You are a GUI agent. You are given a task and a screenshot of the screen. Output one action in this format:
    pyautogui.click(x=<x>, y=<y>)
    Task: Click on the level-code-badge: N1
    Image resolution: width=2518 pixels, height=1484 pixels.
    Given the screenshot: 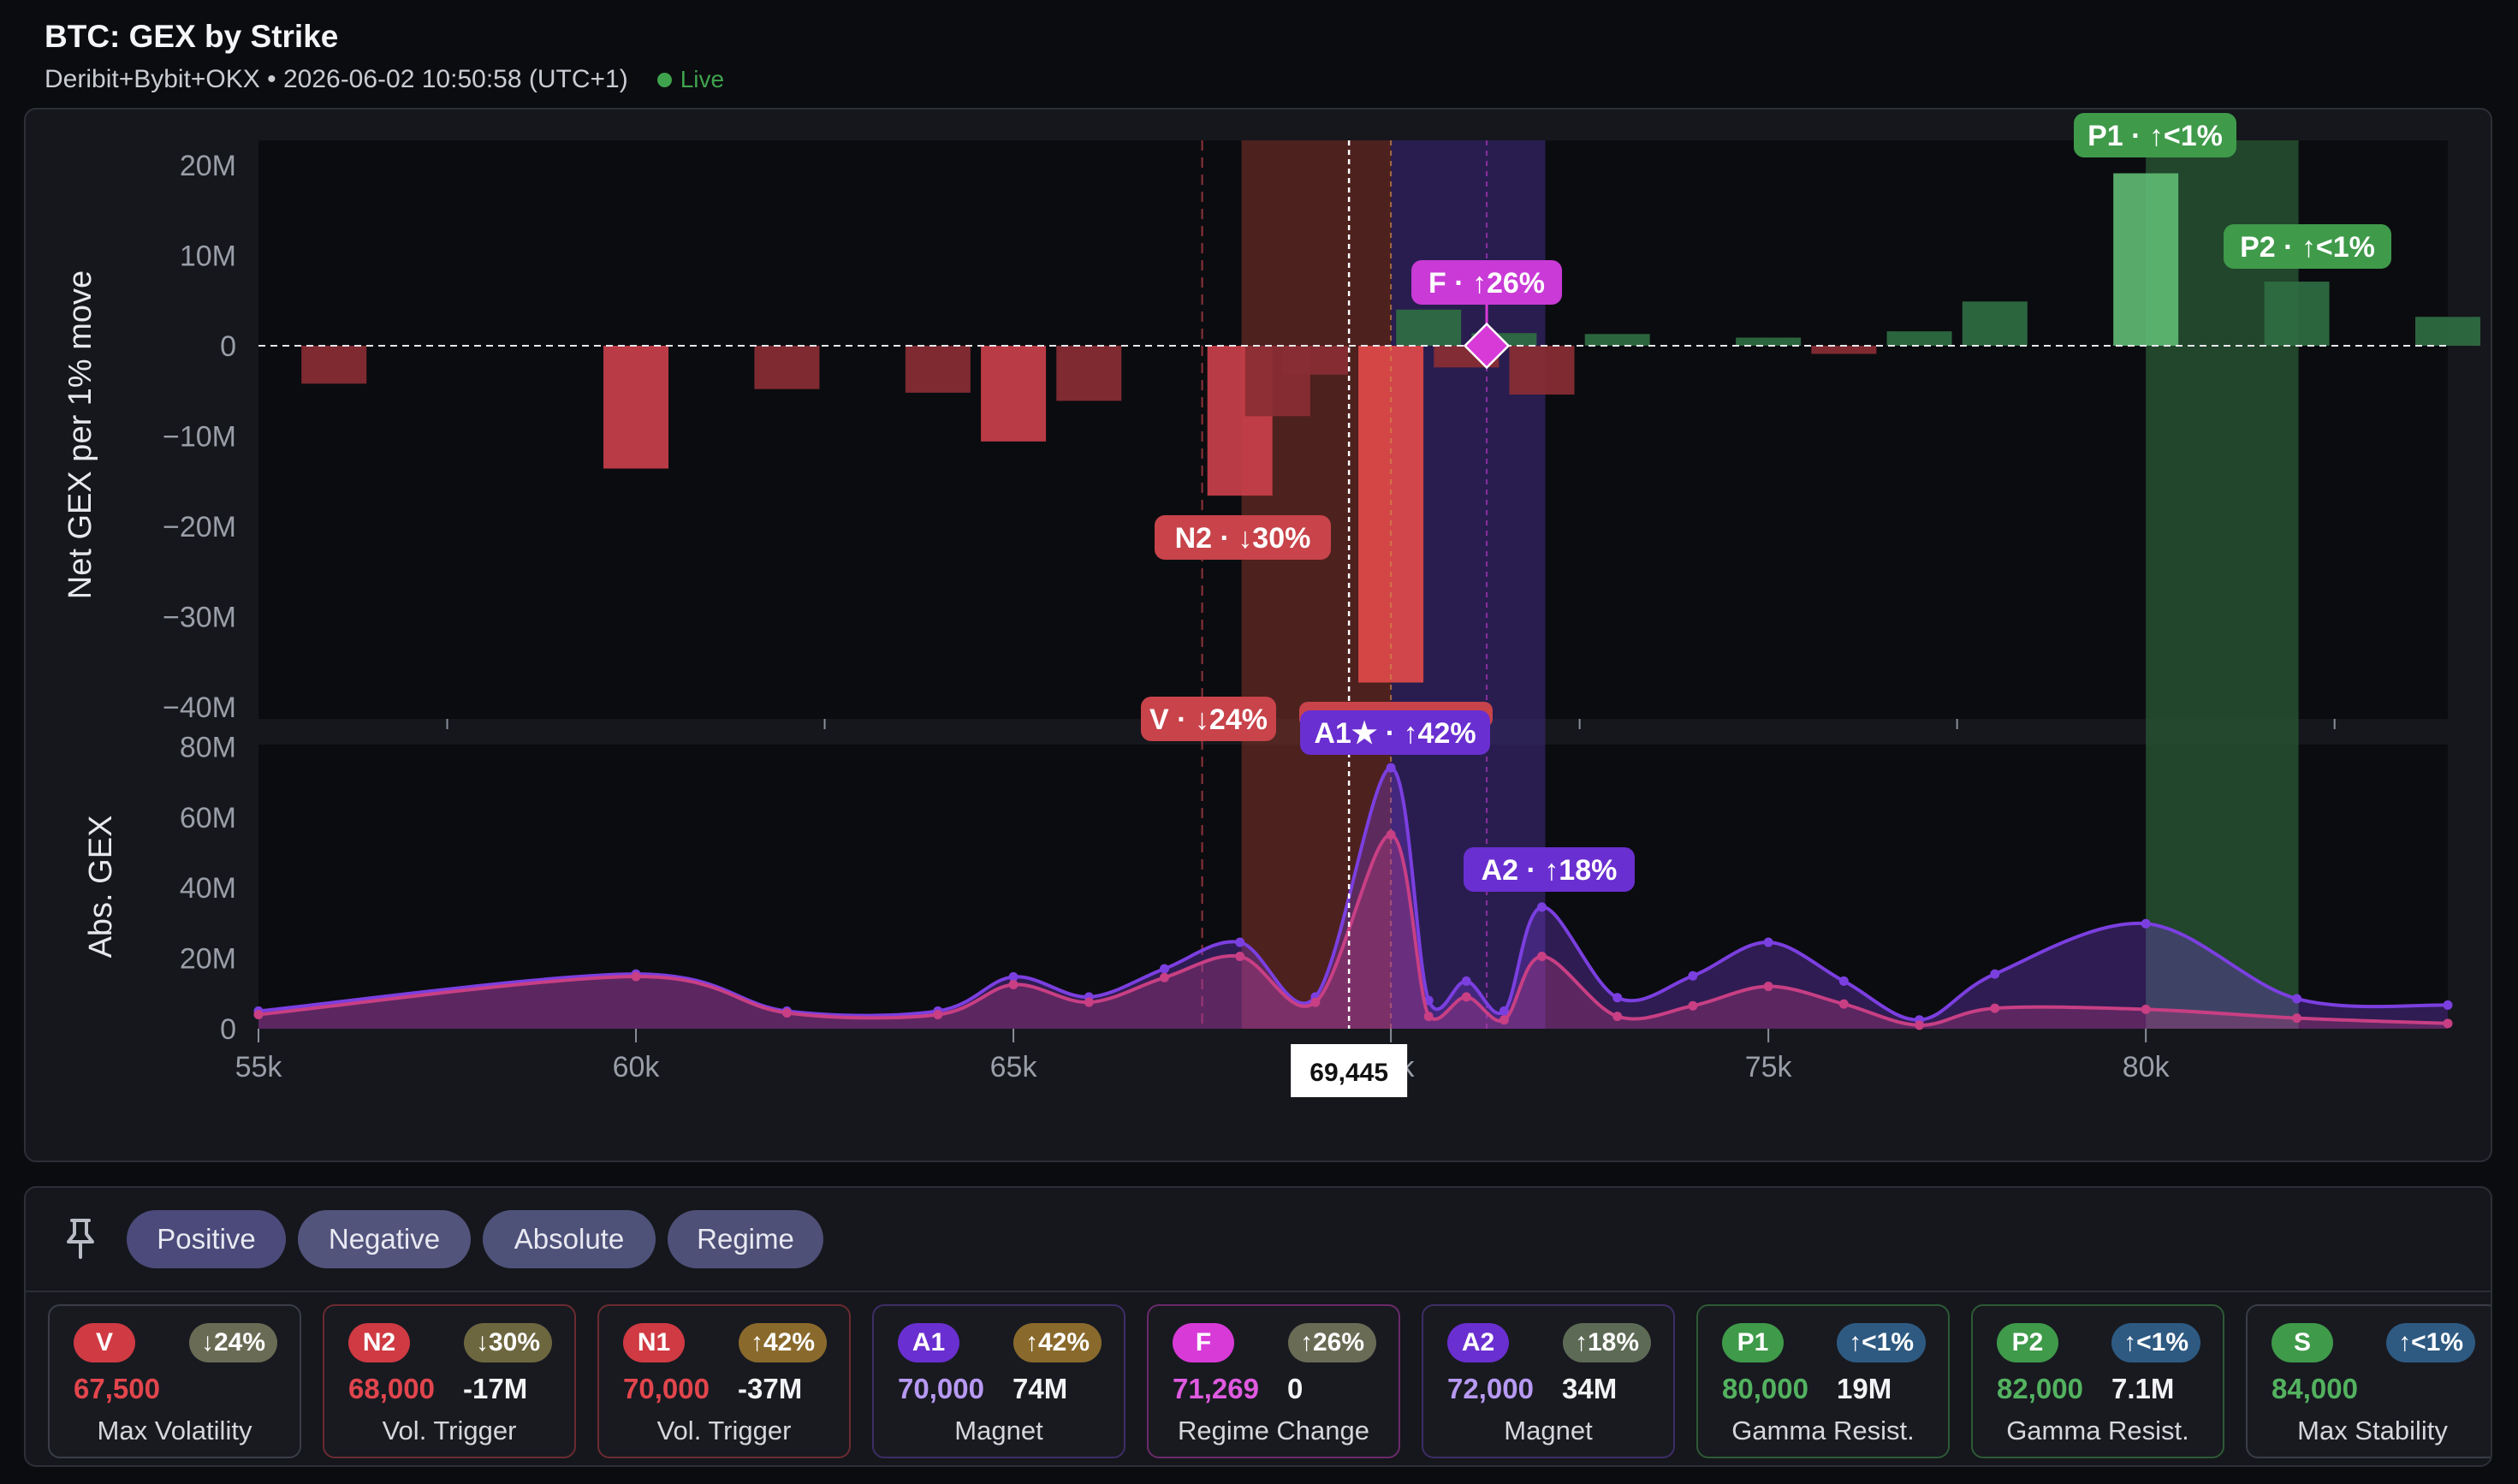 What is the action you would take?
    pyautogui.click(x=654, y=1343)
    